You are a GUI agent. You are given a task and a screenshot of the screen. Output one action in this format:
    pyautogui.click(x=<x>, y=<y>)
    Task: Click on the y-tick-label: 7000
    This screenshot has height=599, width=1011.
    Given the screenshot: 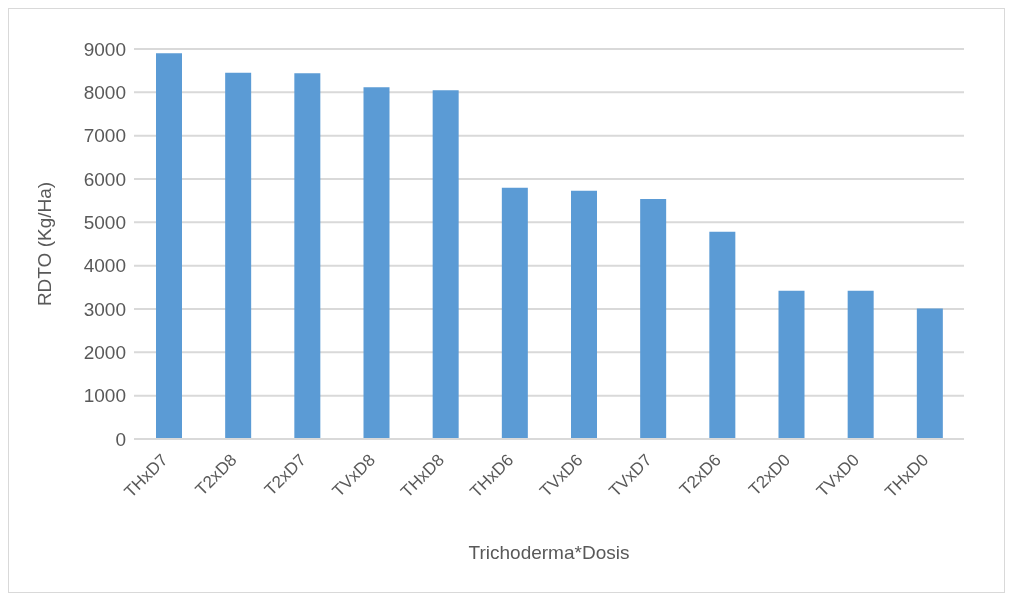 What is the action you would take?
    pyautogui.click(x=104, y=136)
    